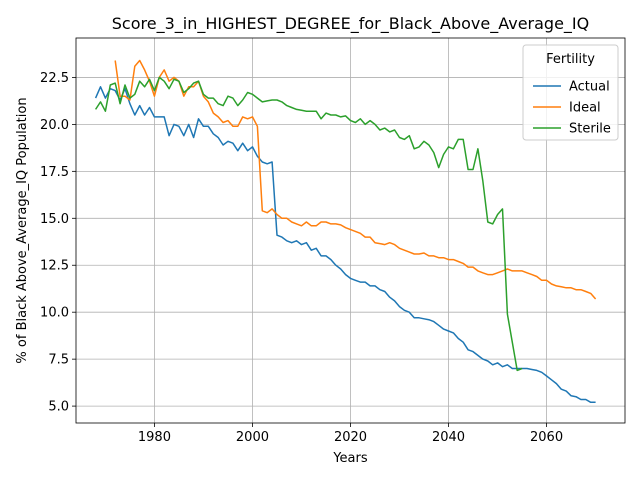 This screenshot has height=480, width=640. What do you see at coordinates (22, 230) in the screenshot?
I see `y-axis-label: % of Black Above_Average_IQ Population` at bounding box center [22, 230].